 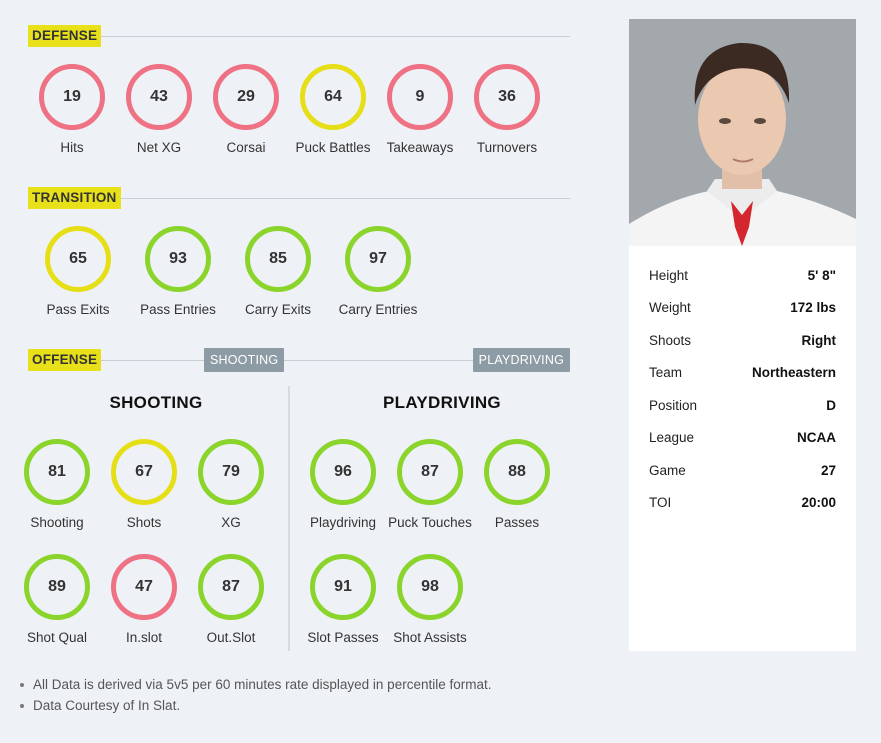 I want to click on metric-shot-qual: 89 Shot Qual, so click(x=57, y=599).